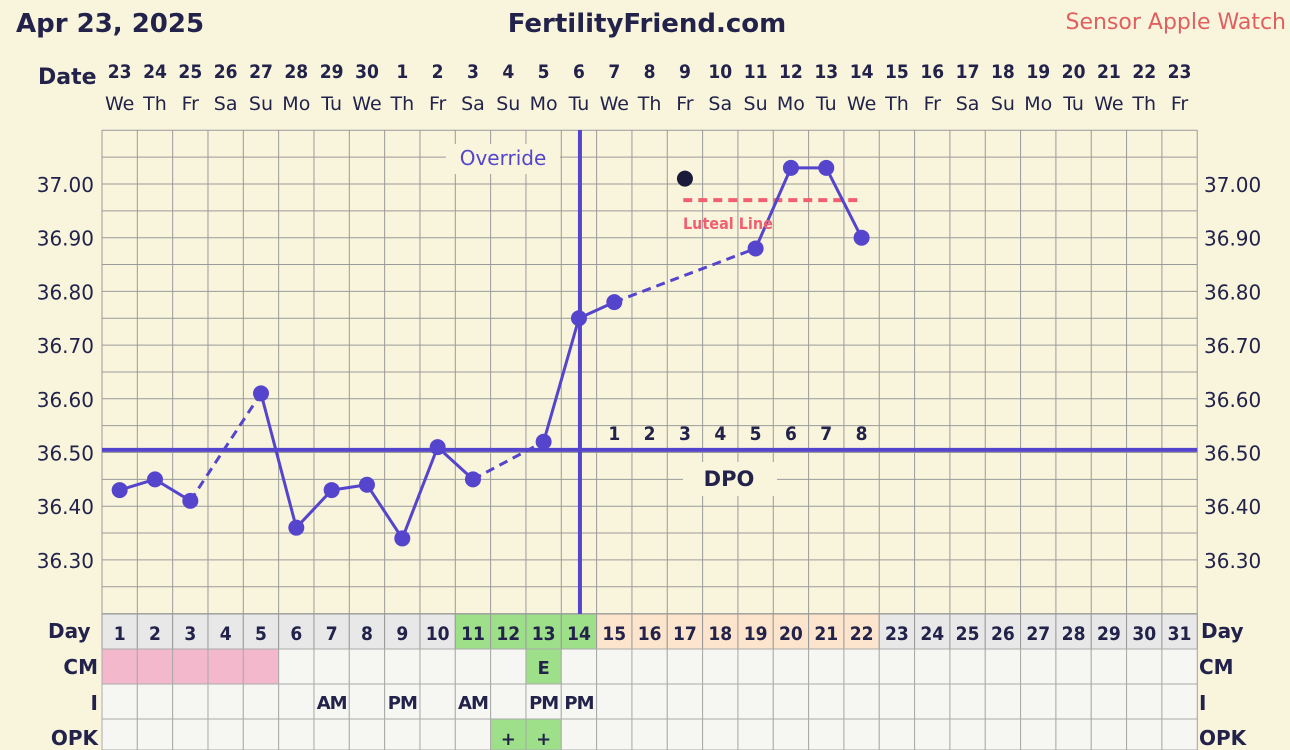 This screenshot has width=1290, height=750. What do you see at coordinates (862, 634) in the screenshot?
I see `cycle-day-label: 22` at bounding box center [862, 634].